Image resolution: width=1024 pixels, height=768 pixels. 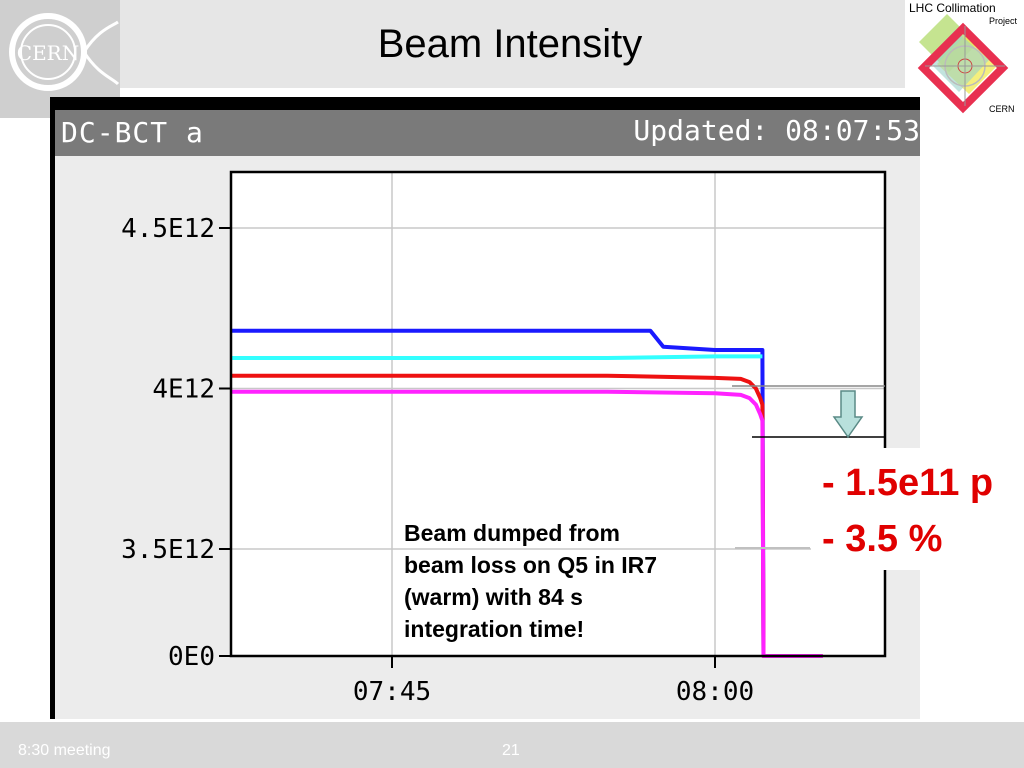 What do you see at coordinates (1003, 21) in the screenshot?
I see `logo-subtitle: Project` at bounding box center [1003, 21].